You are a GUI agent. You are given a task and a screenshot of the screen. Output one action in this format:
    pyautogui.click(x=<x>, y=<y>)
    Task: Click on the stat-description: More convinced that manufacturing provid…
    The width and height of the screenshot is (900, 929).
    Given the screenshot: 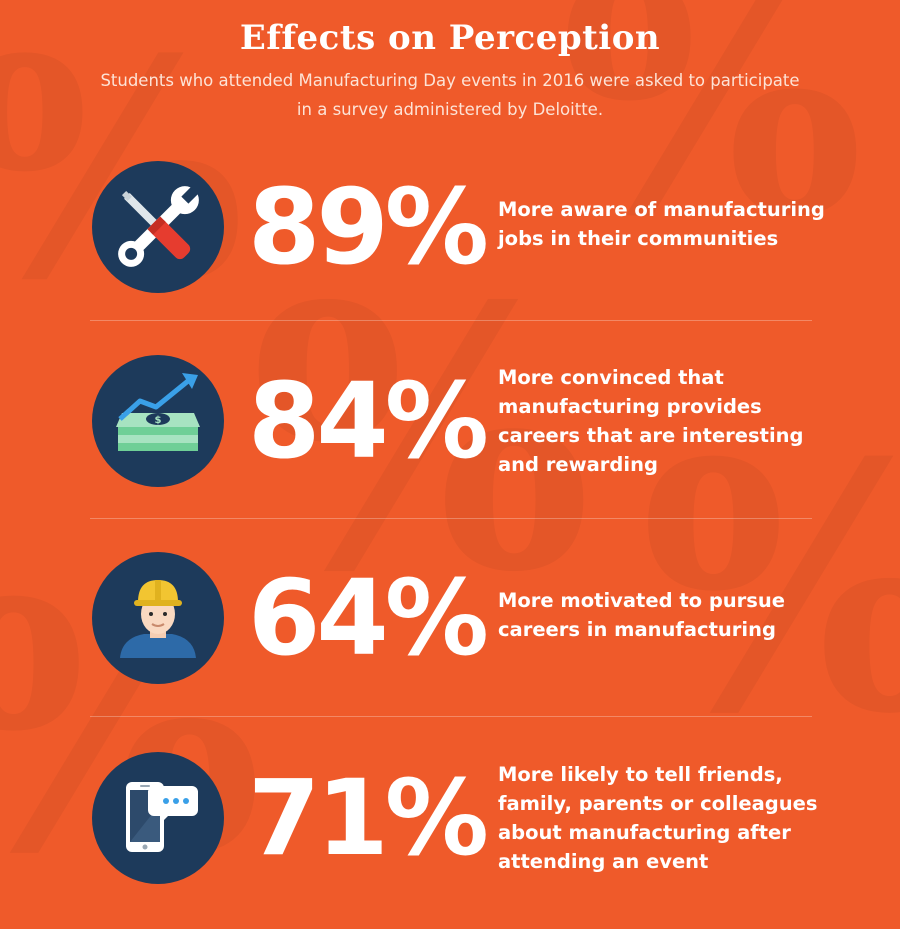 What is the action you would take?
    pyautogui.click(x=651, y=421)
    